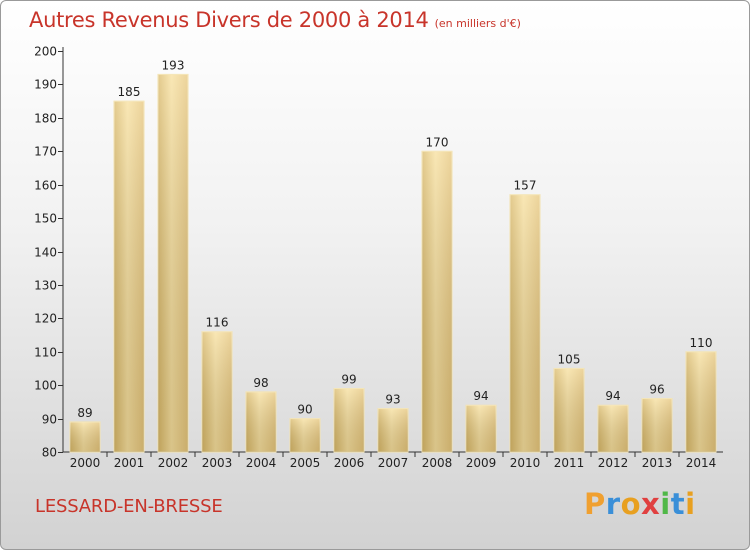 The width and height of the screenshot is (750, 550). Describe the element at coordinates (45, 319) in the screenshot. I see `y-tick-label: 120` at that location.